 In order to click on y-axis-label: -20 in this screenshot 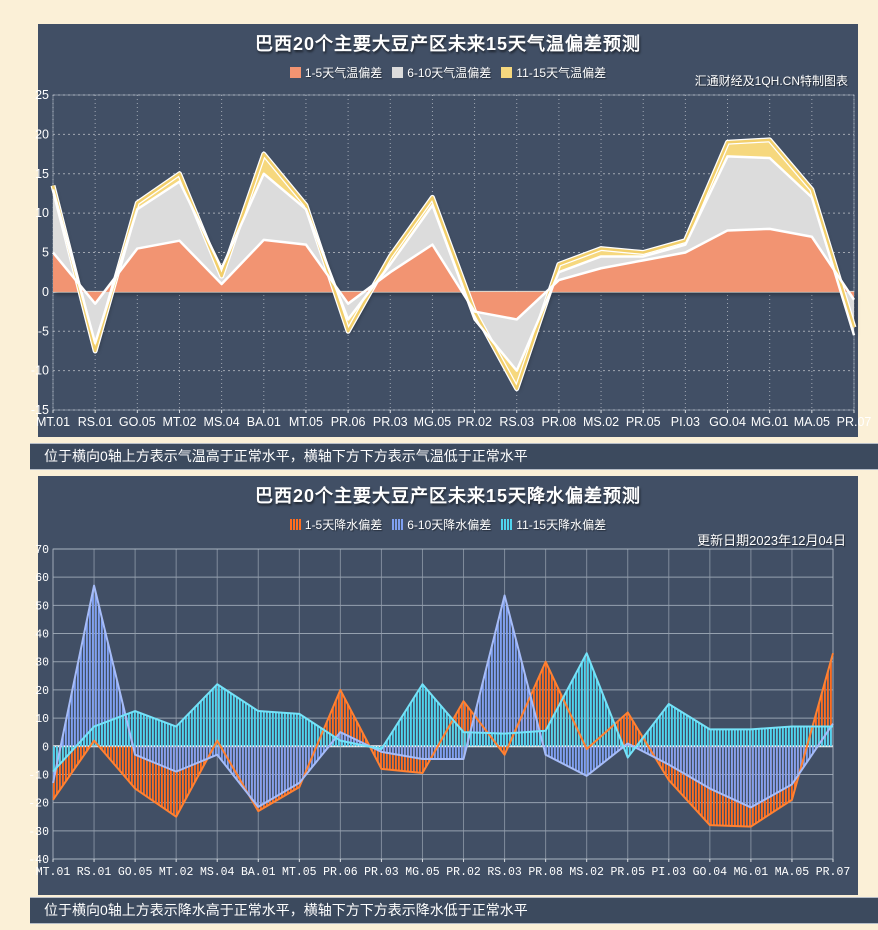, I will do `click(38, 804)`.